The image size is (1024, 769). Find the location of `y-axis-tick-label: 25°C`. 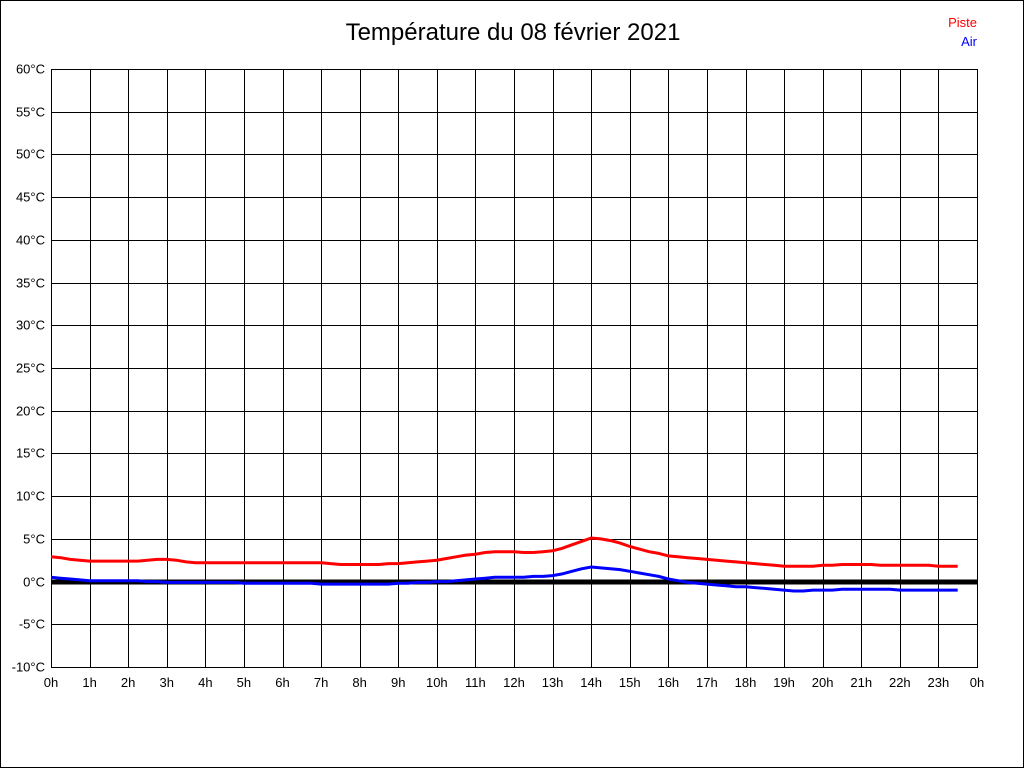

y-axis-tick-label: 25°C is located at coordinates (30, 368).